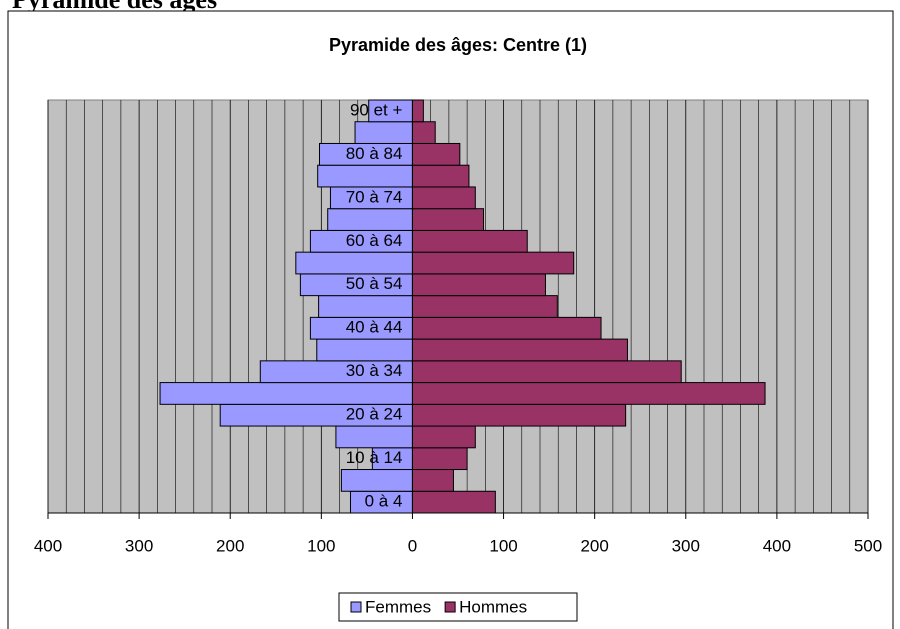  What do you see at coordinates (376, 109) in the screenshot?
I see `y-tick-label: 90 et +` at bounding box center [376, 109].